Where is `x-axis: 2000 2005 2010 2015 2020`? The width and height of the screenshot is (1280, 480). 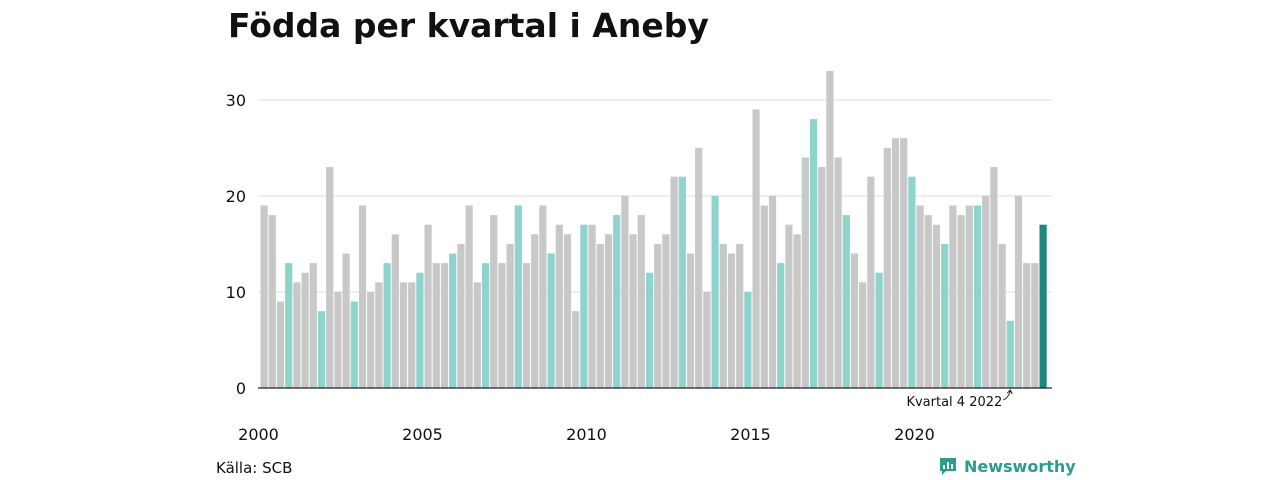 x-axis: 2000 2005 2010 2015 2020 is located at coordinates (586, 434).